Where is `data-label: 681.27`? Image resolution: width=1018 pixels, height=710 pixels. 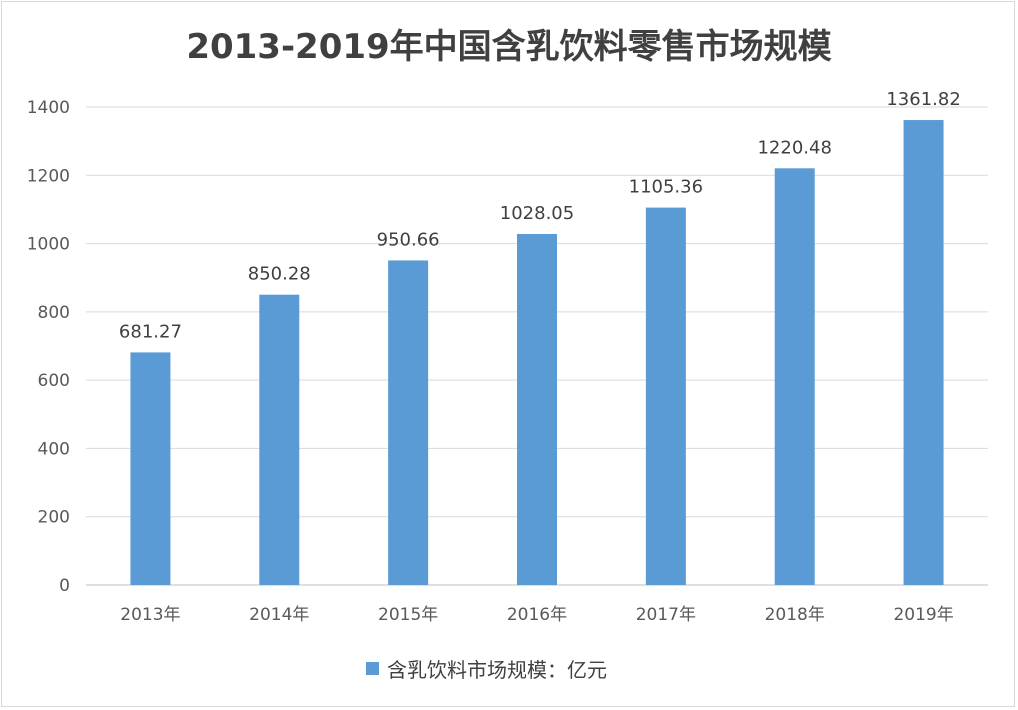
data-label: 681.27 is located at coordinates (150, 331).